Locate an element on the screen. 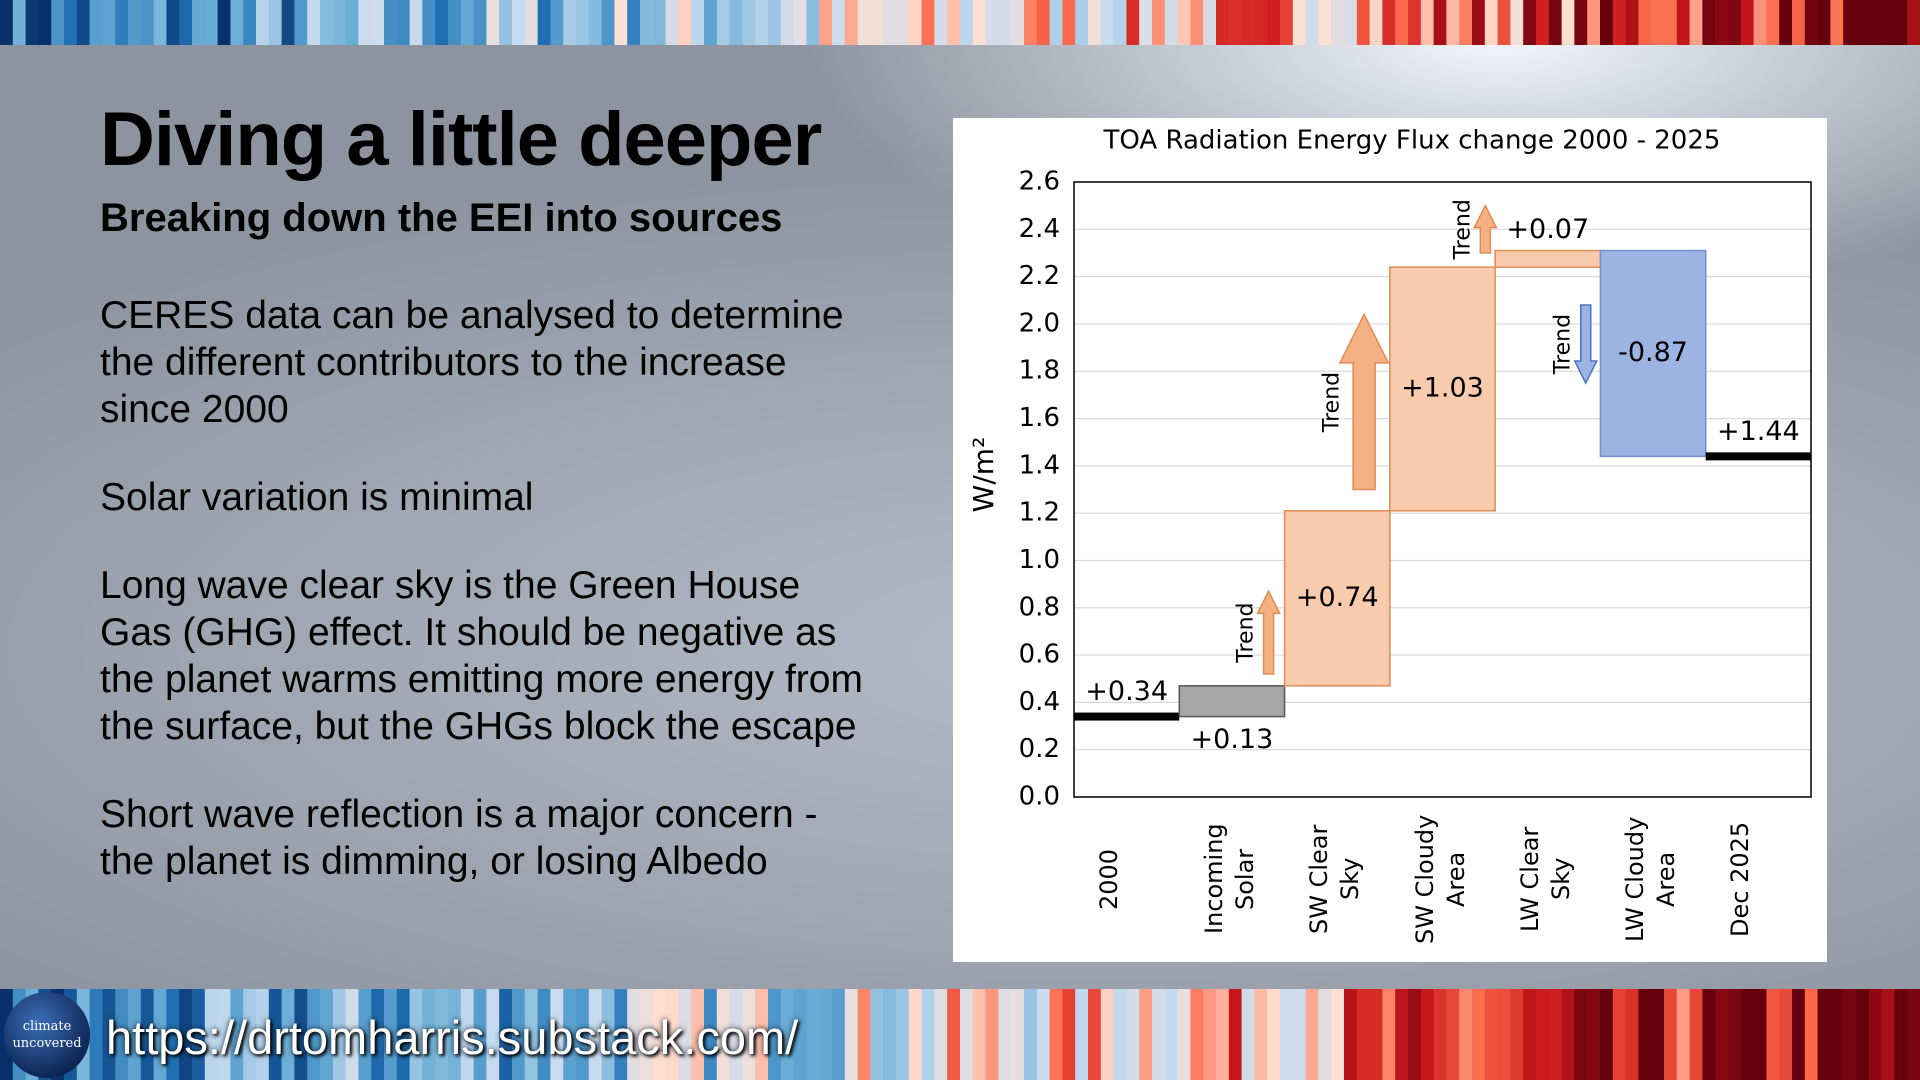  x-tick-label: LW Clear Sky is located at coordinates (1545, 879).